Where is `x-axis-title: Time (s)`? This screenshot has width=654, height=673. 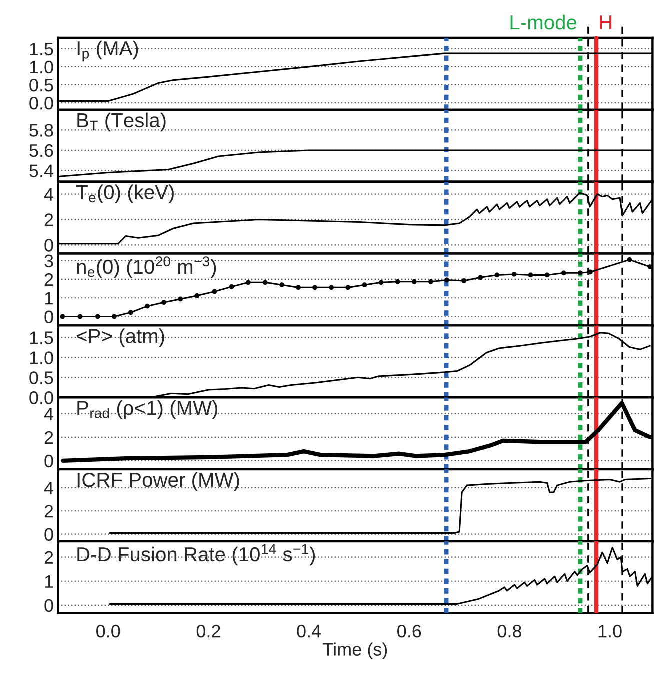 x-axis-title: Time (s) is located at coordinates (355, 651).